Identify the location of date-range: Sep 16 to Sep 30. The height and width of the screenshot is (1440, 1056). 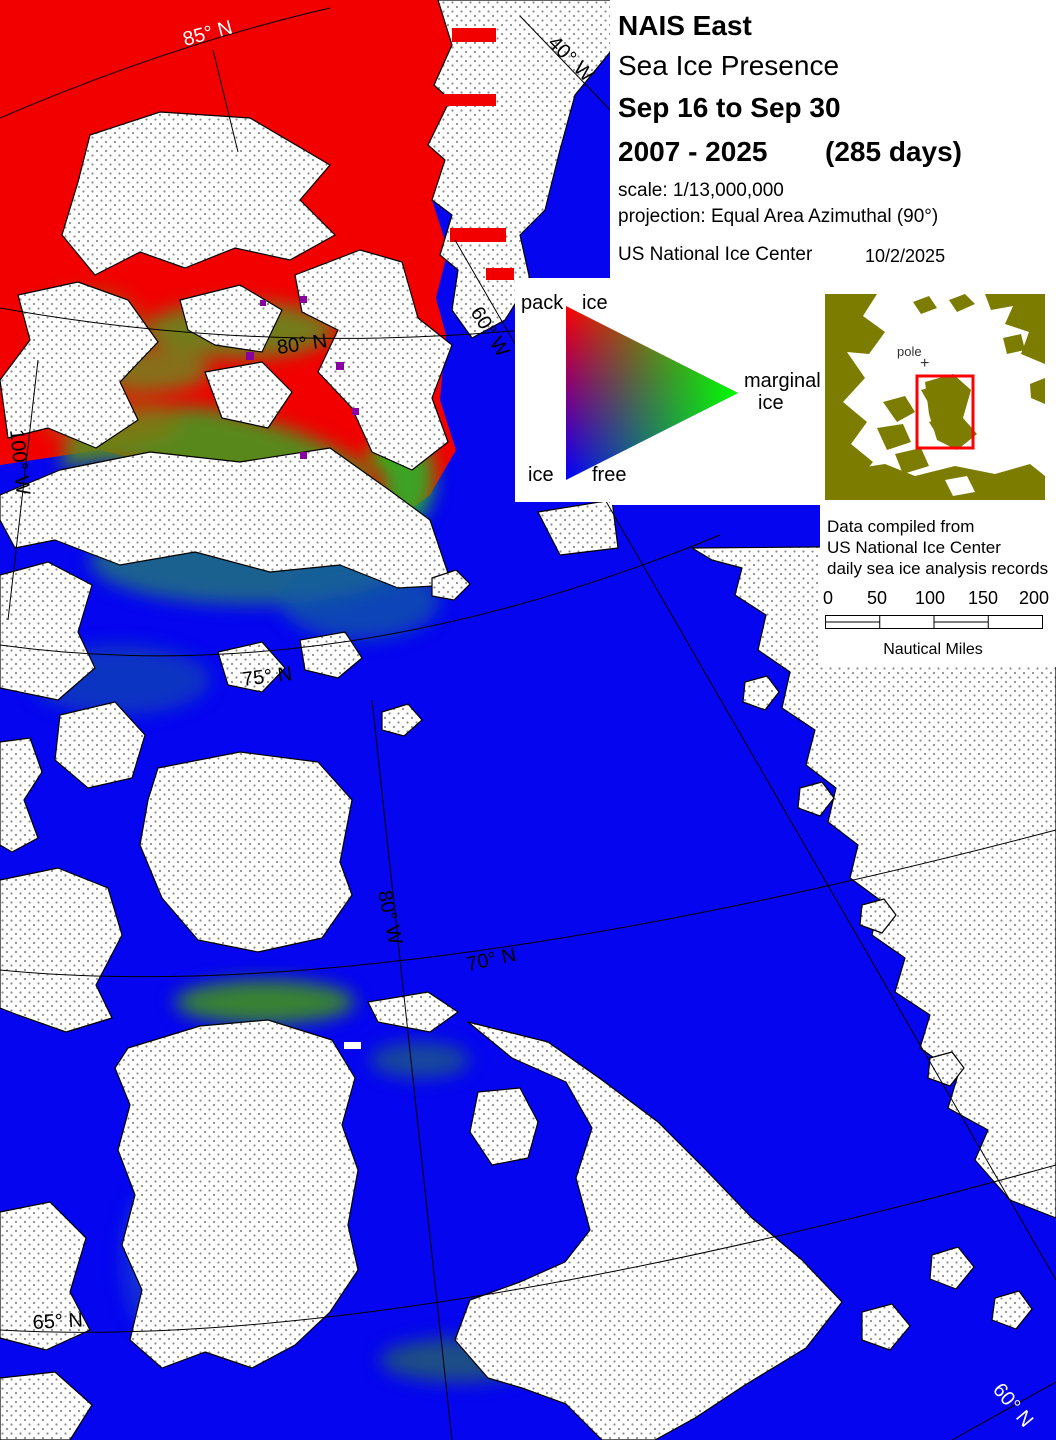
(729, 107).